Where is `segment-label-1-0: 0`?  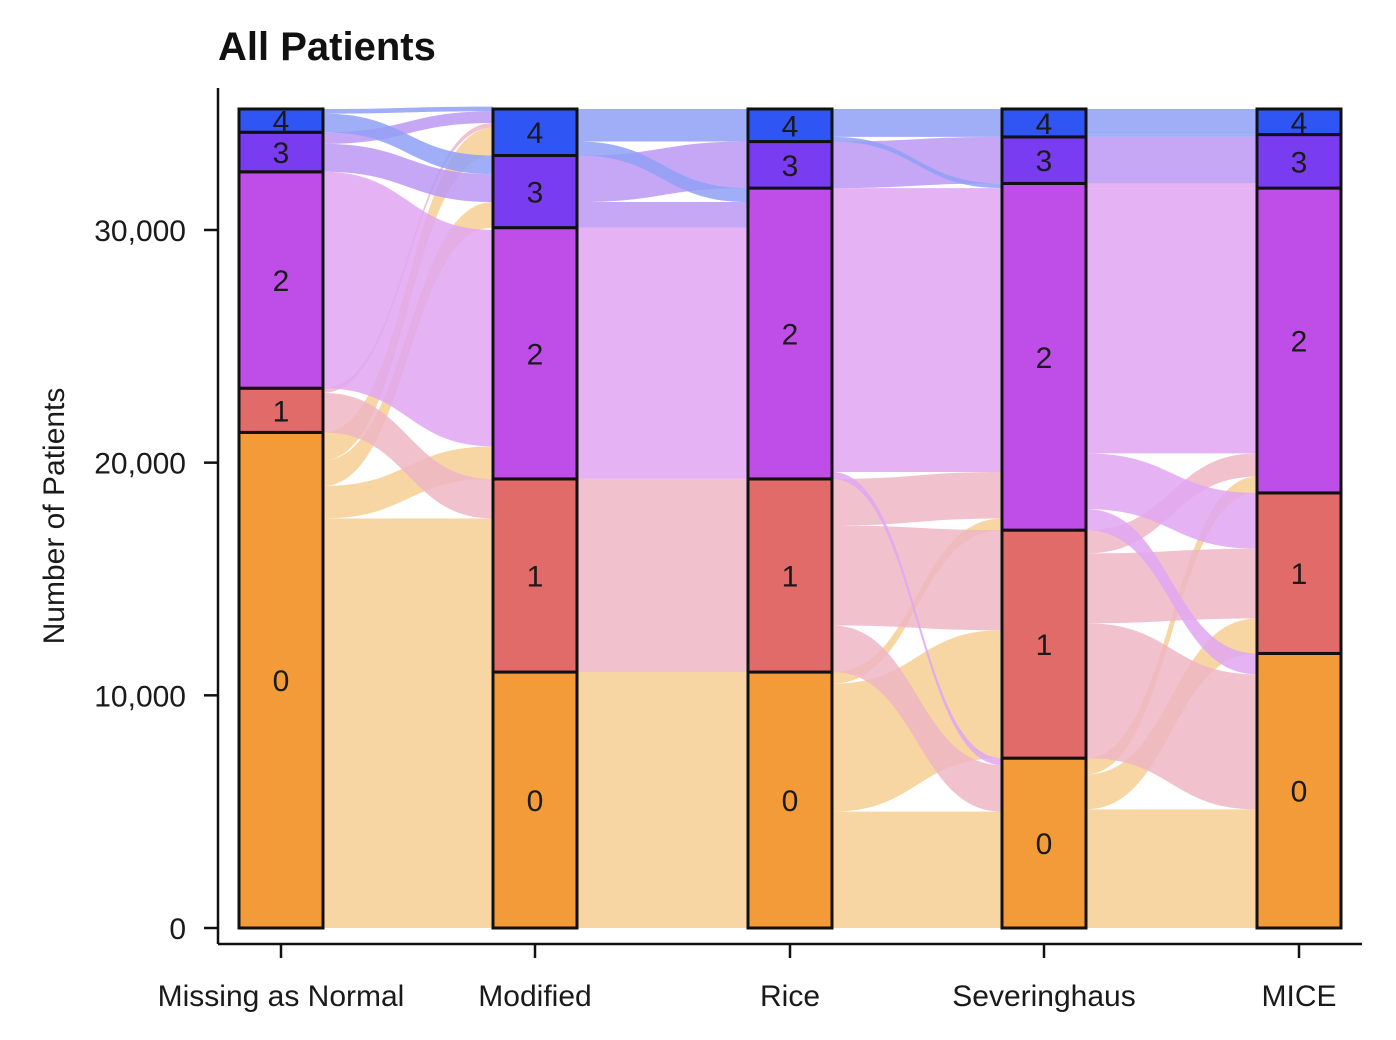 segment-label-1-0: 0 is located at coordinates (535, 801).